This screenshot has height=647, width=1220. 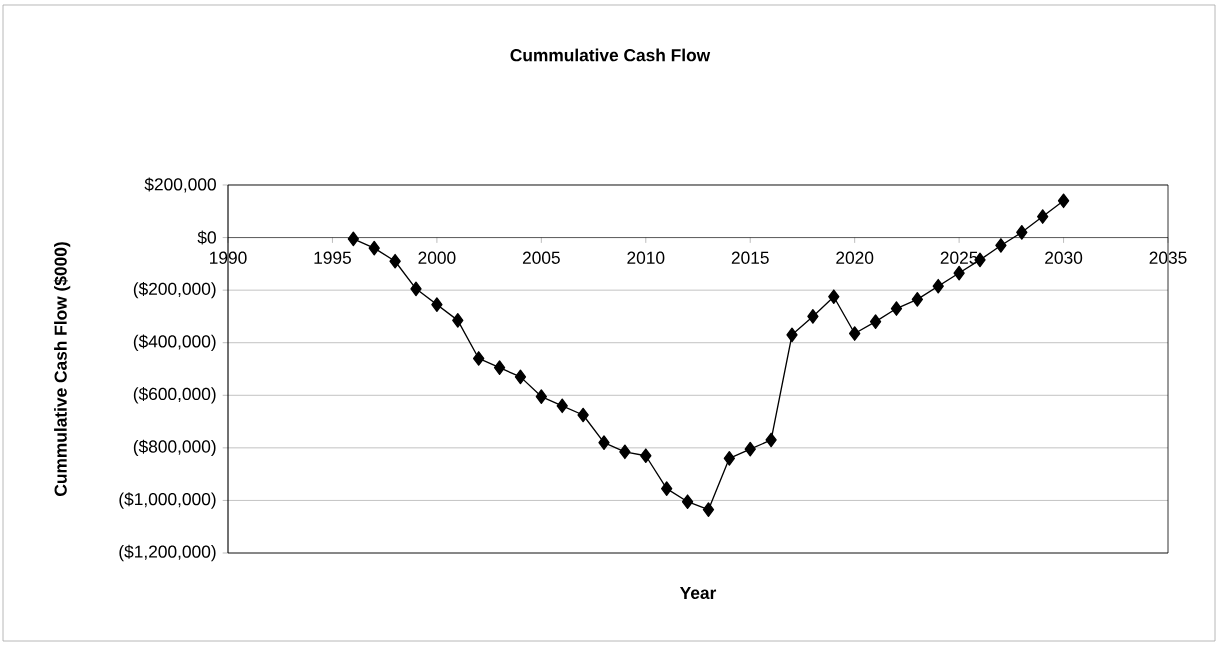 I want to click on y-tick-label: ($200,000), so click(x=174, y=290).